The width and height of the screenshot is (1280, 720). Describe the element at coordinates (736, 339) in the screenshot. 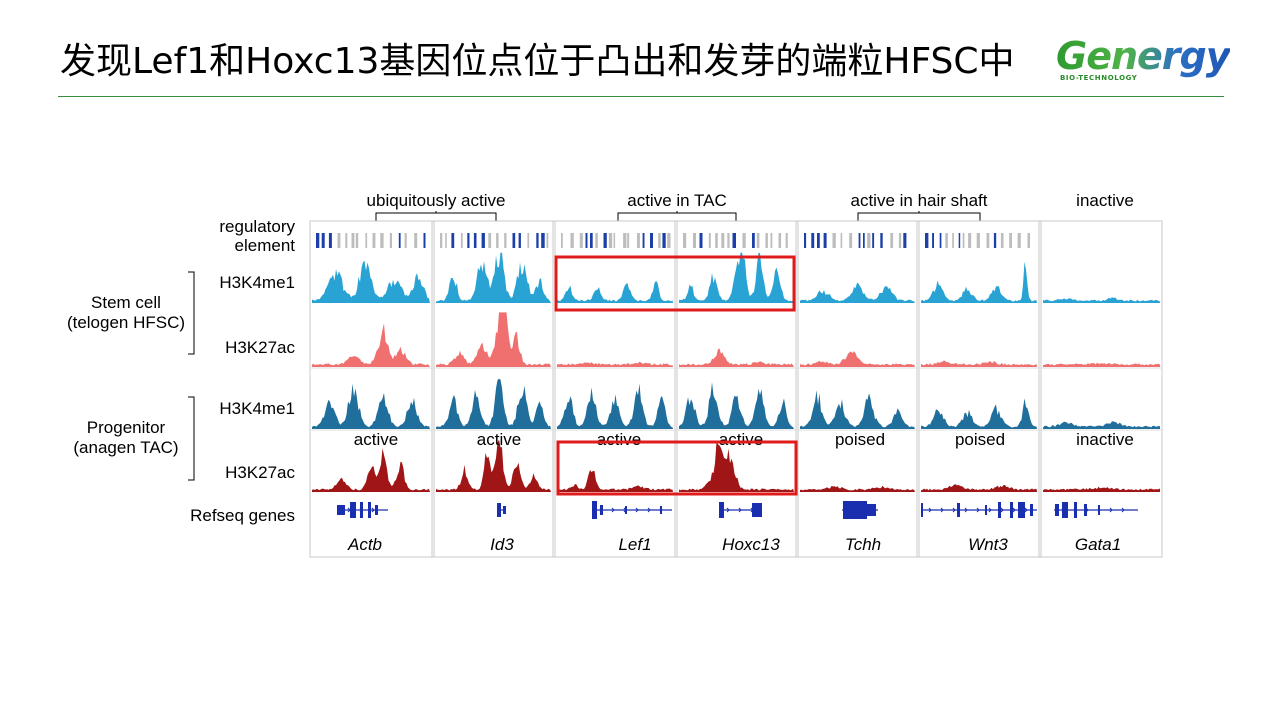

I see `stem-h3k27ac-track` at that location.